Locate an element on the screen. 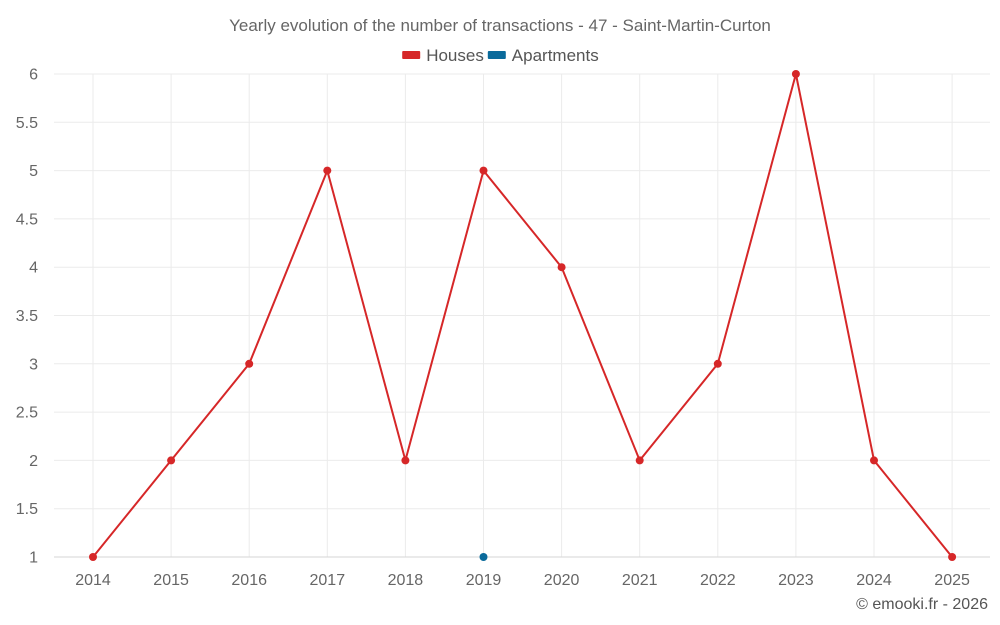 This screenshot has width=1000, height=625. legend-label: Apartments is located at coordinates (555, 55).